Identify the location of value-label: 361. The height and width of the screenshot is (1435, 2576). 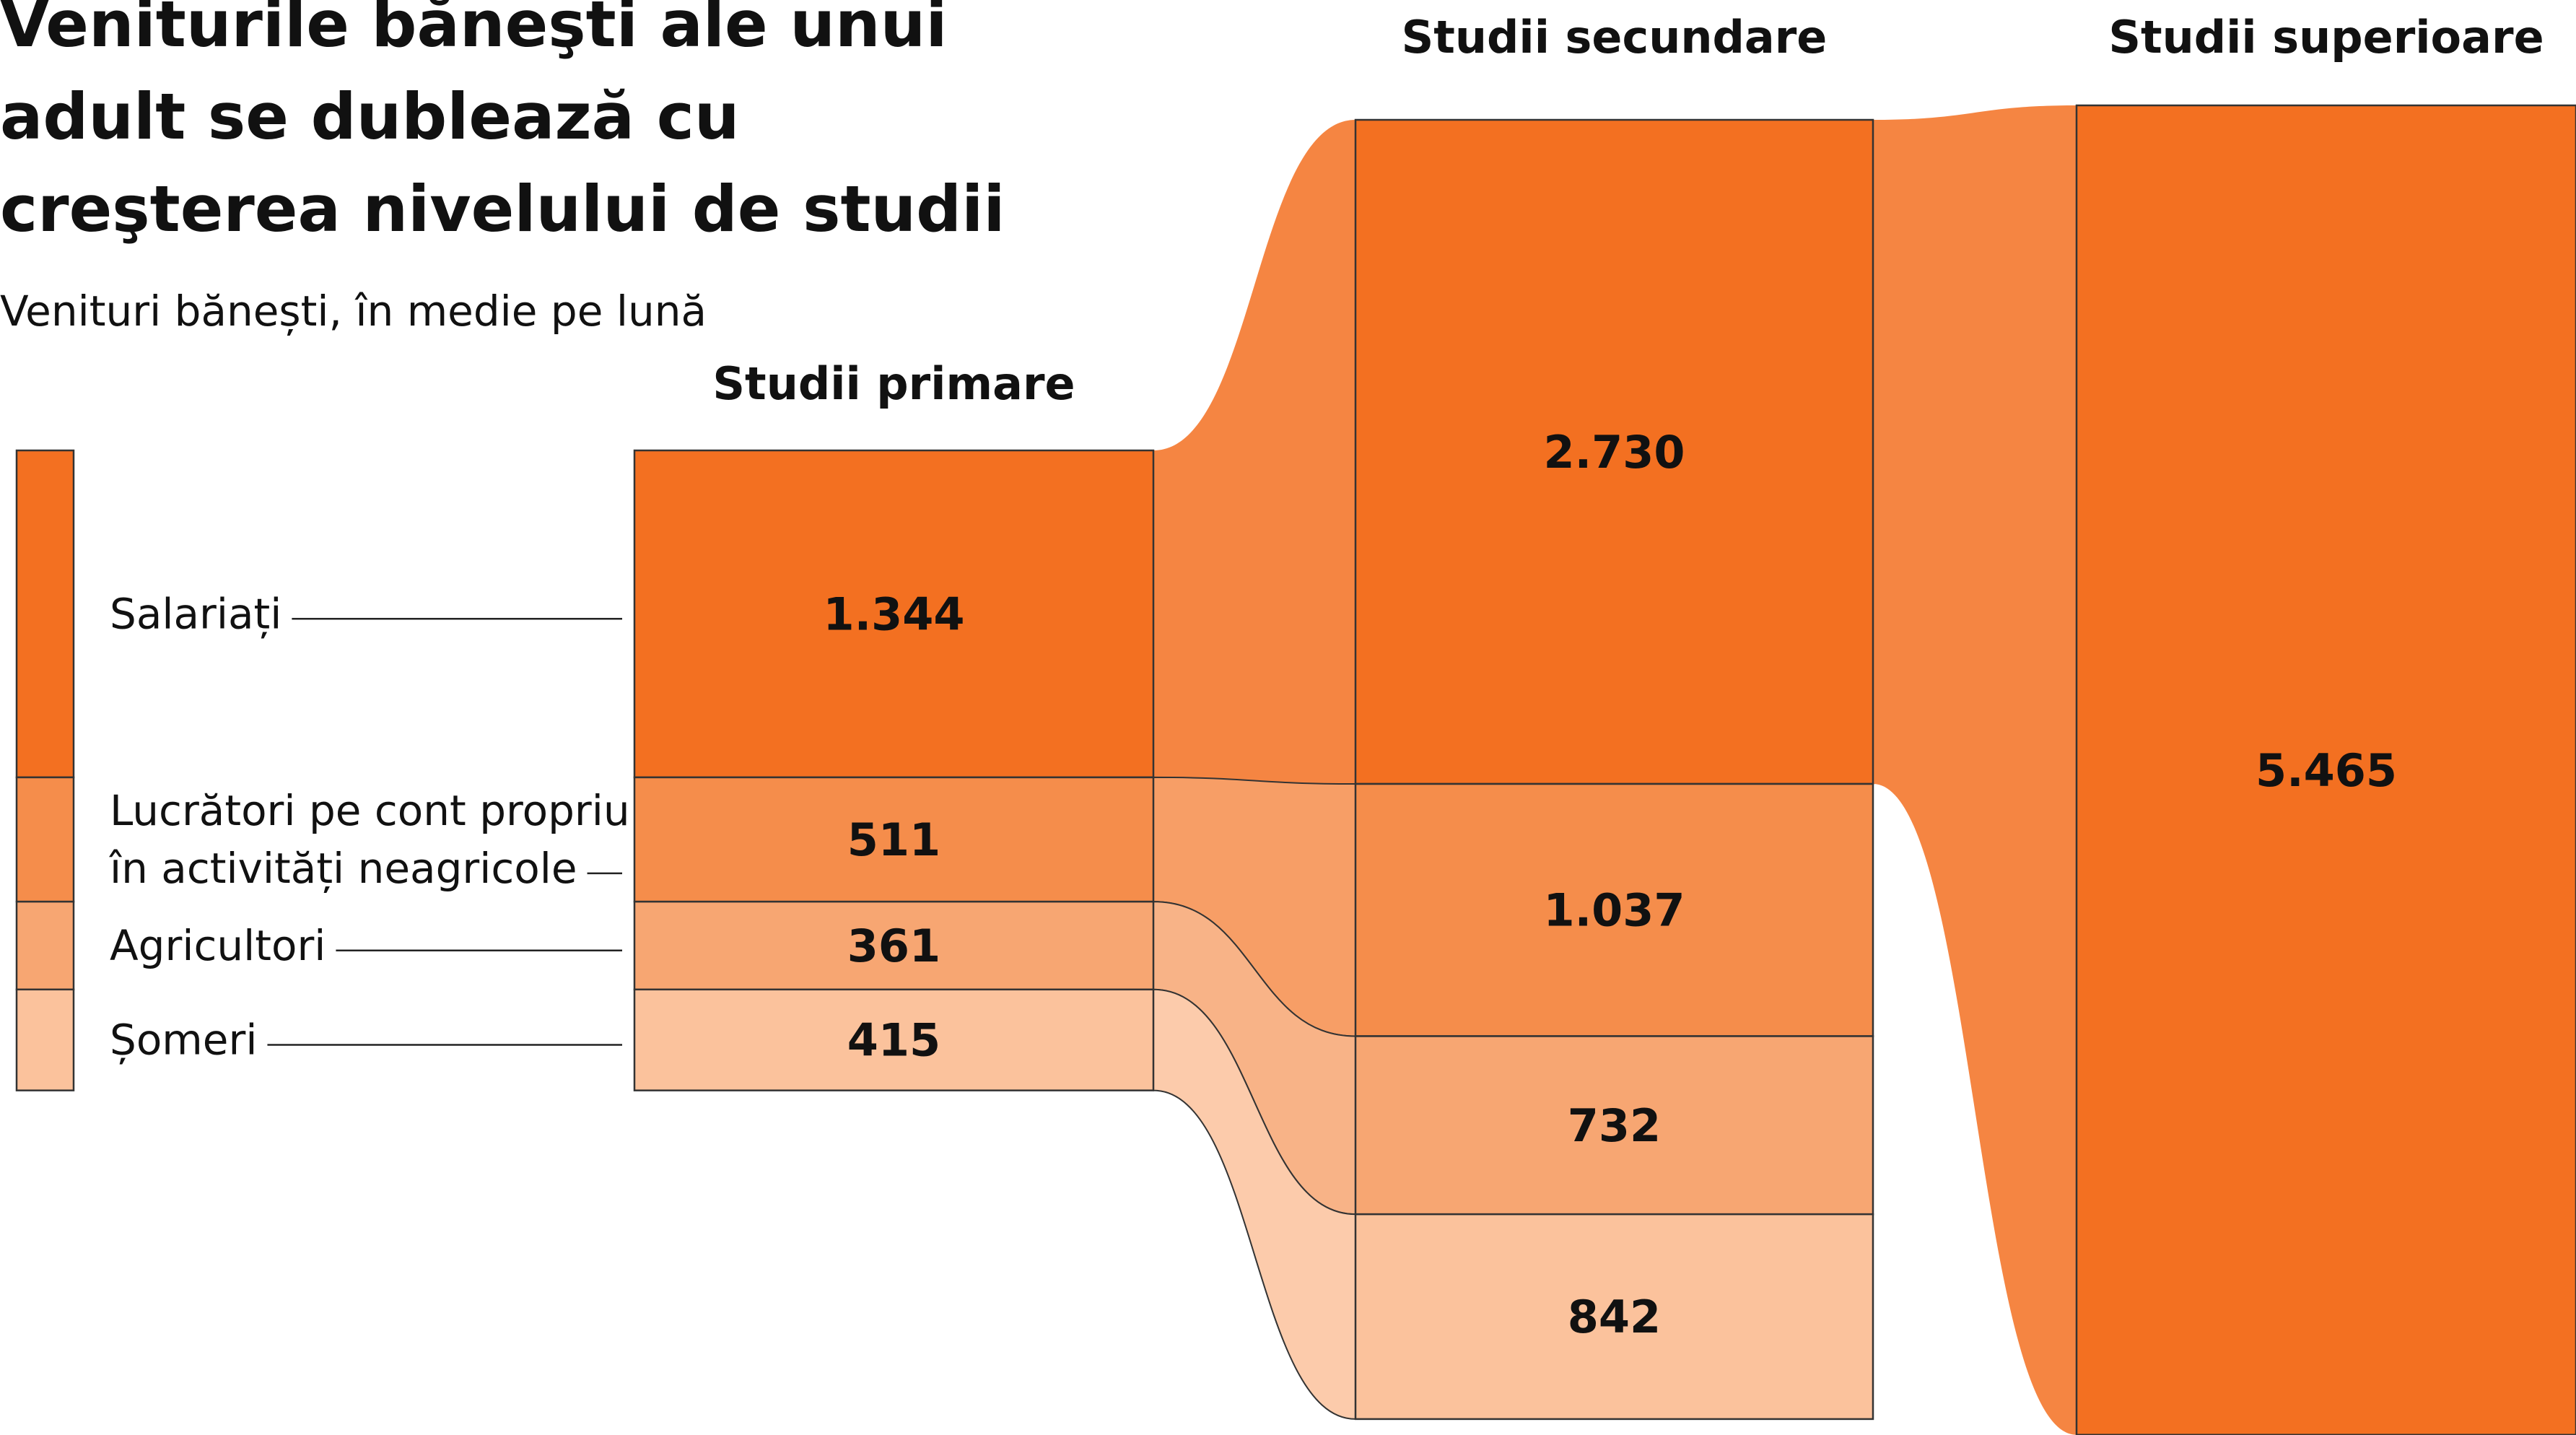
(893, 946).